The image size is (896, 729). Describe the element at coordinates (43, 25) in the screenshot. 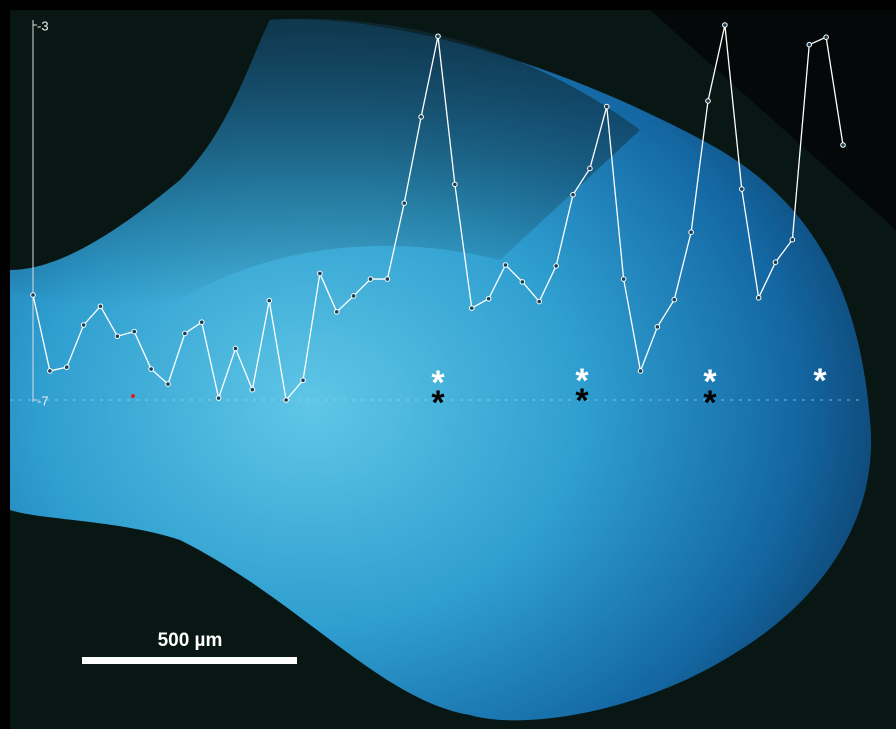

I see `y-tick-label: -3` at that location.